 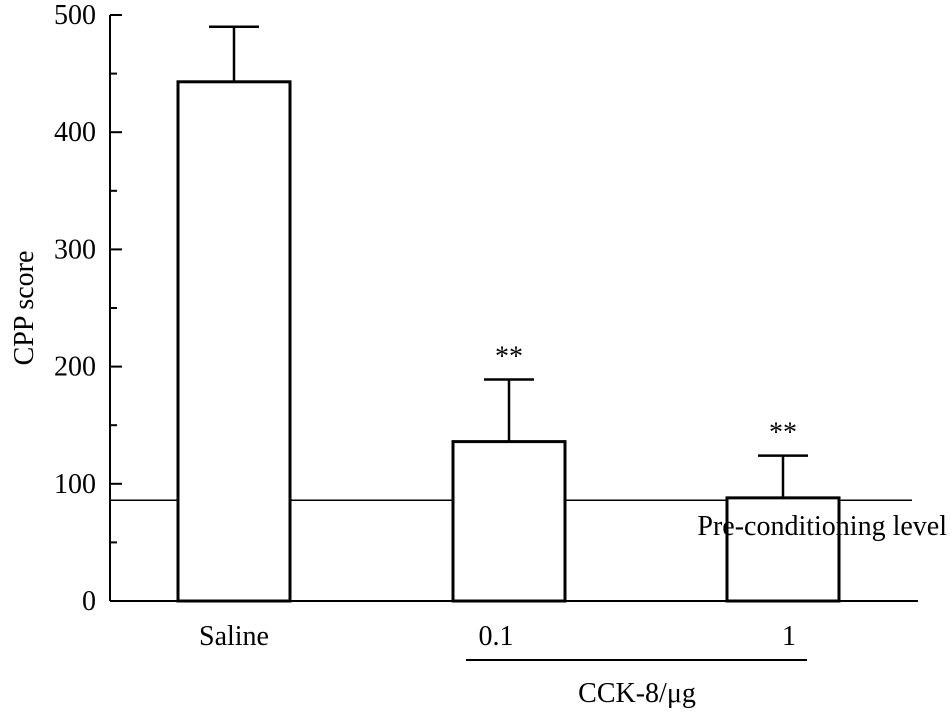 I want to click on category-label: Saline, so click(x=234, y=636).